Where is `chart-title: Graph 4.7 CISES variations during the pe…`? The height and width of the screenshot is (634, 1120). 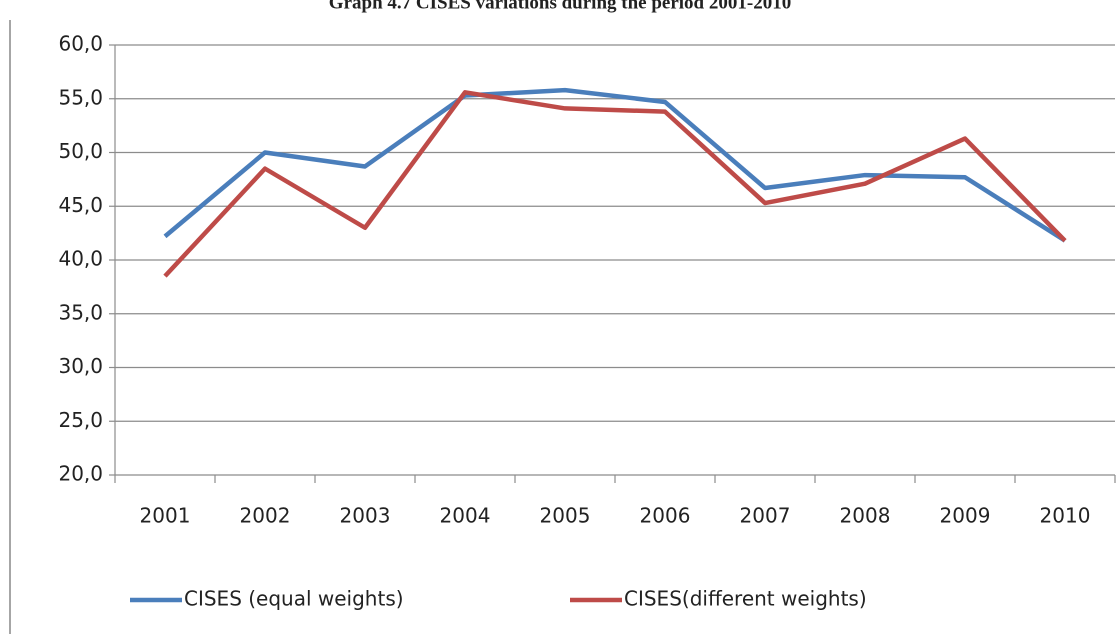
chart-title: Graph 4.7 CISES variations during the pe… is located at coordinates (560, 6).